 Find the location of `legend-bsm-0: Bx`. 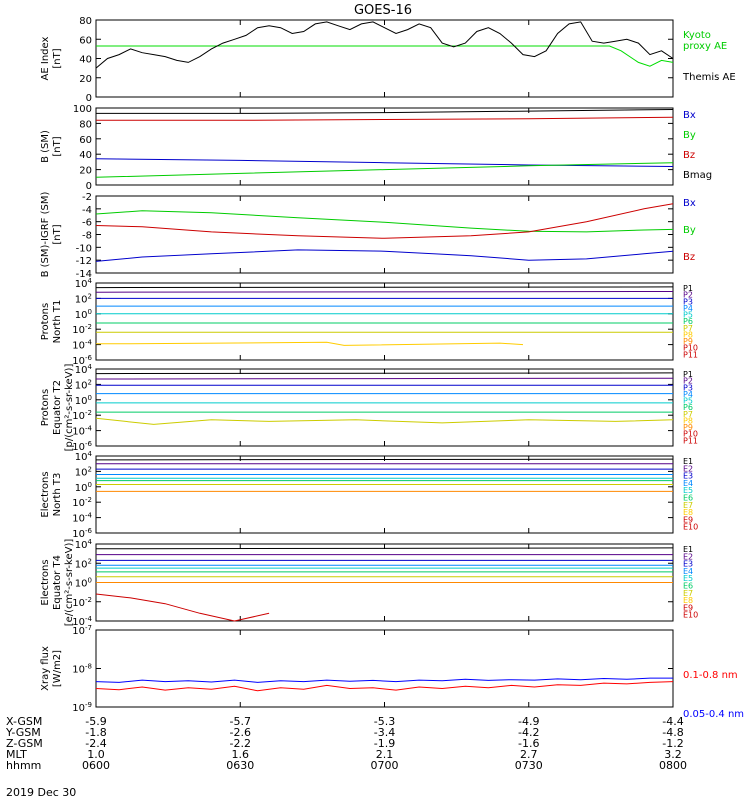

legend-bsm-0: Bx is located at coordinates (689, 115).